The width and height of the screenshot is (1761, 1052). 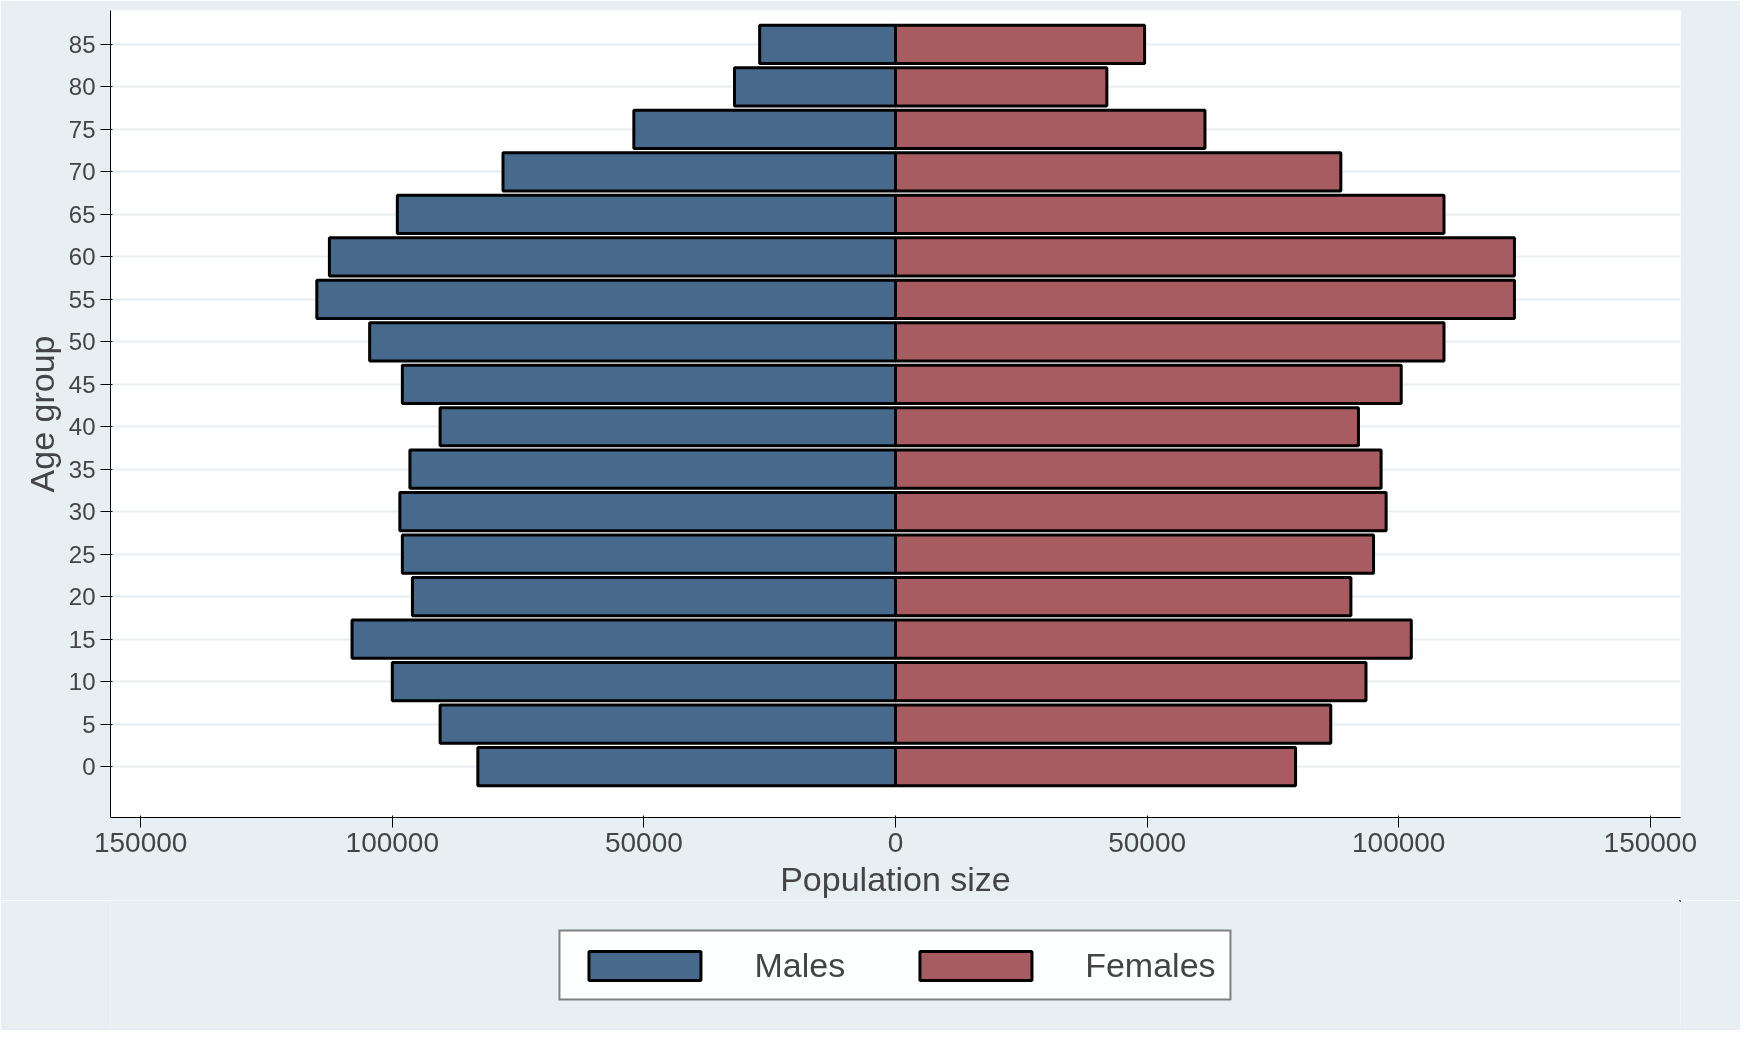 What do you see at coordinates (82, 384) in the screenshot?
I see `y-tick-label: 45` at bounding box center [82, 384].